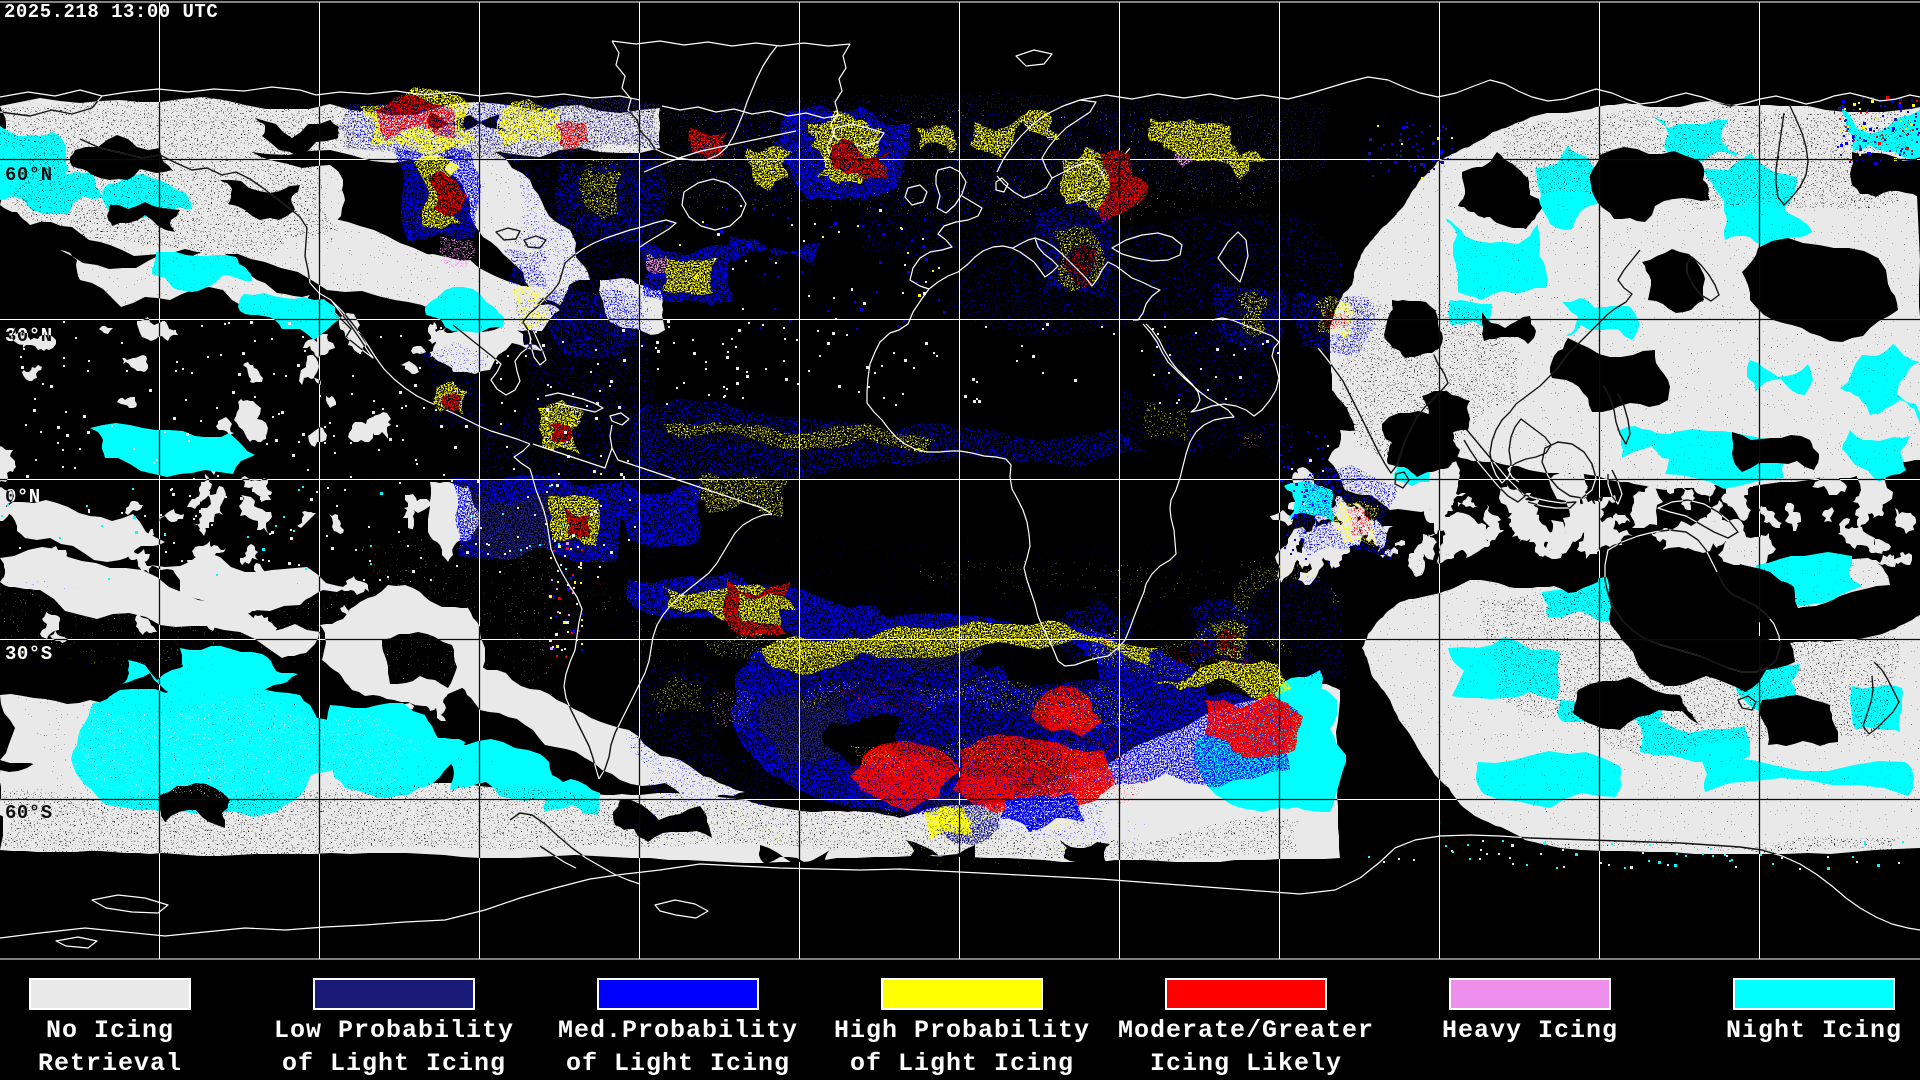  What do you see at coordinates (29, 175) in the screenshot?
I see `svg-text: 60°N` at bounding box center [29, 175].